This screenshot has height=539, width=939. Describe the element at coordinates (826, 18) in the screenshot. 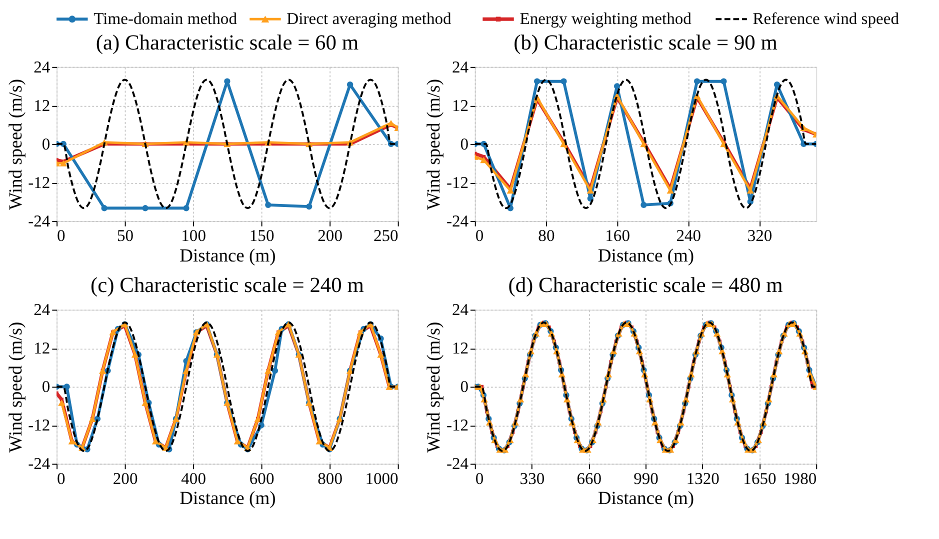

I see `legend-label: Reference wind speed` at that location.